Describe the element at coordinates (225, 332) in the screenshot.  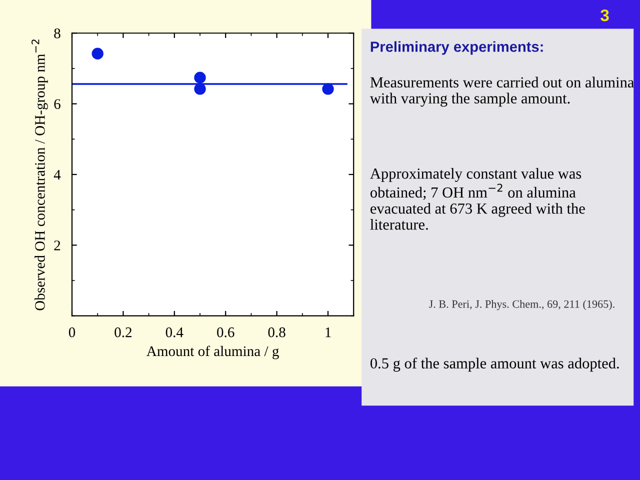
I see `x-tick-label: 0.6` at that location.